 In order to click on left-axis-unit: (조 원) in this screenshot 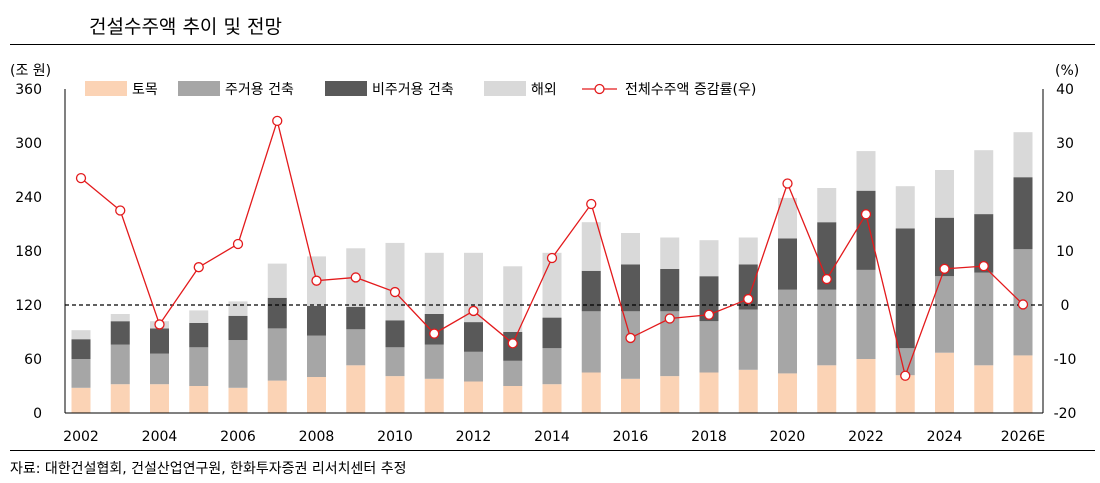, I will do `click(30, 71)`.